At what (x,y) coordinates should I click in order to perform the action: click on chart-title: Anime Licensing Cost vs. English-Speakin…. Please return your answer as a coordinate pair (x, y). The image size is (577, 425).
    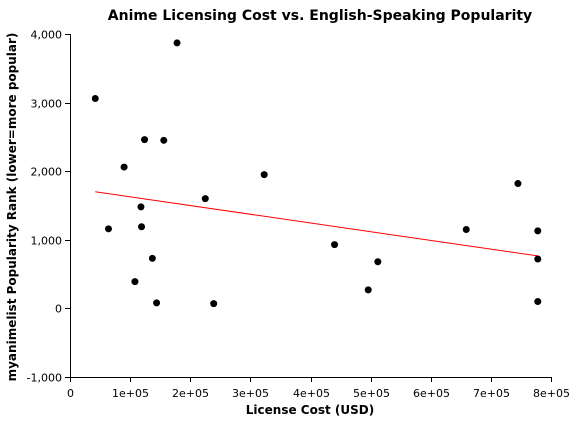
    Looking at the image, I should click on (320, 16).